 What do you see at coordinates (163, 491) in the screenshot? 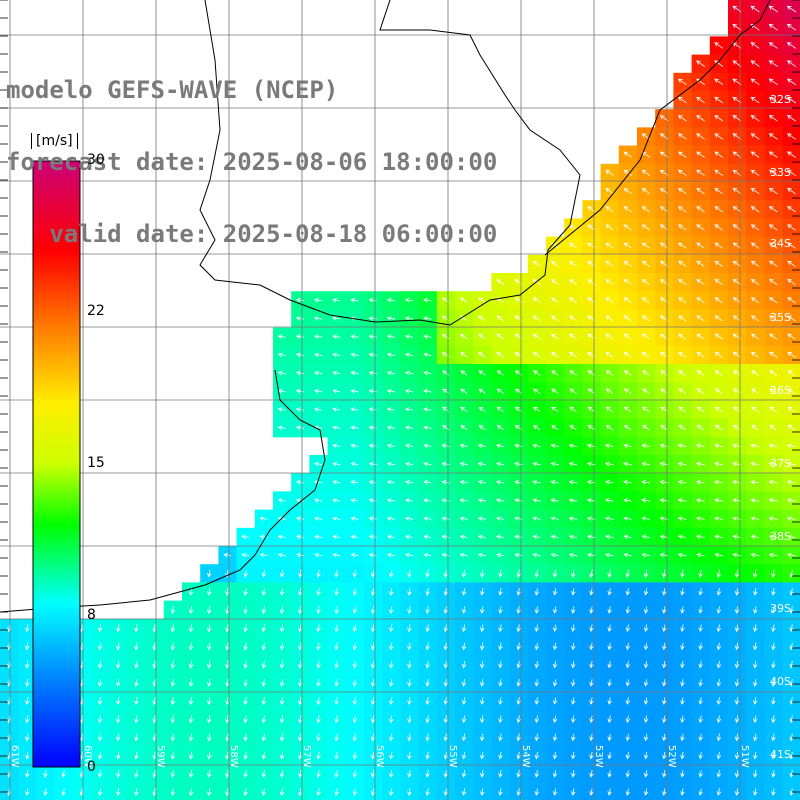
I see `coastline-argentina` at bounding box center [163, 491].